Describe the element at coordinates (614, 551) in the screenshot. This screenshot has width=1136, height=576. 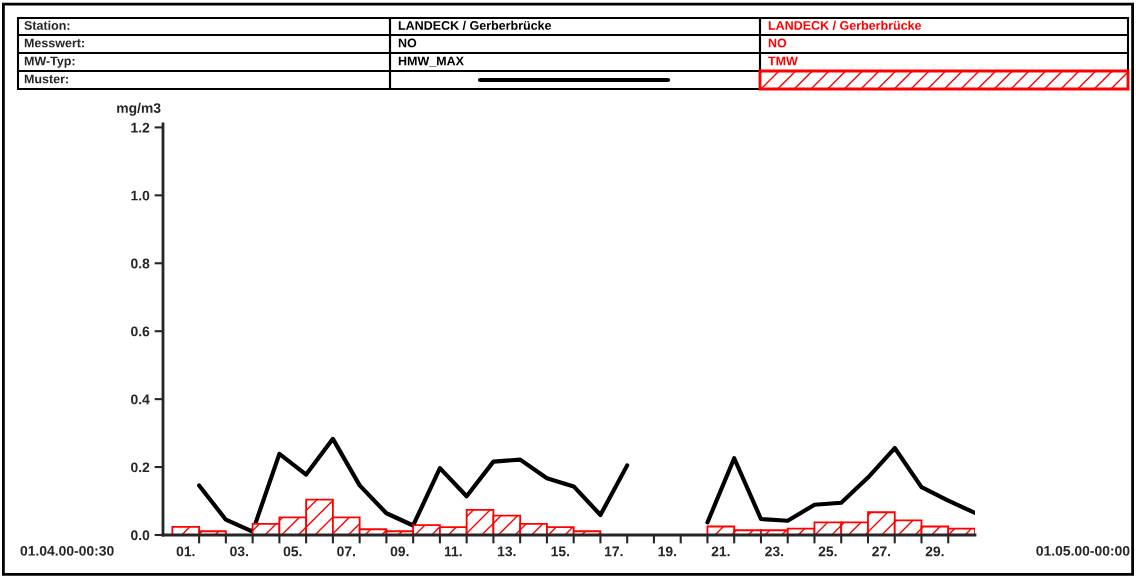
I see `x-tick-label: 17.` at that location.